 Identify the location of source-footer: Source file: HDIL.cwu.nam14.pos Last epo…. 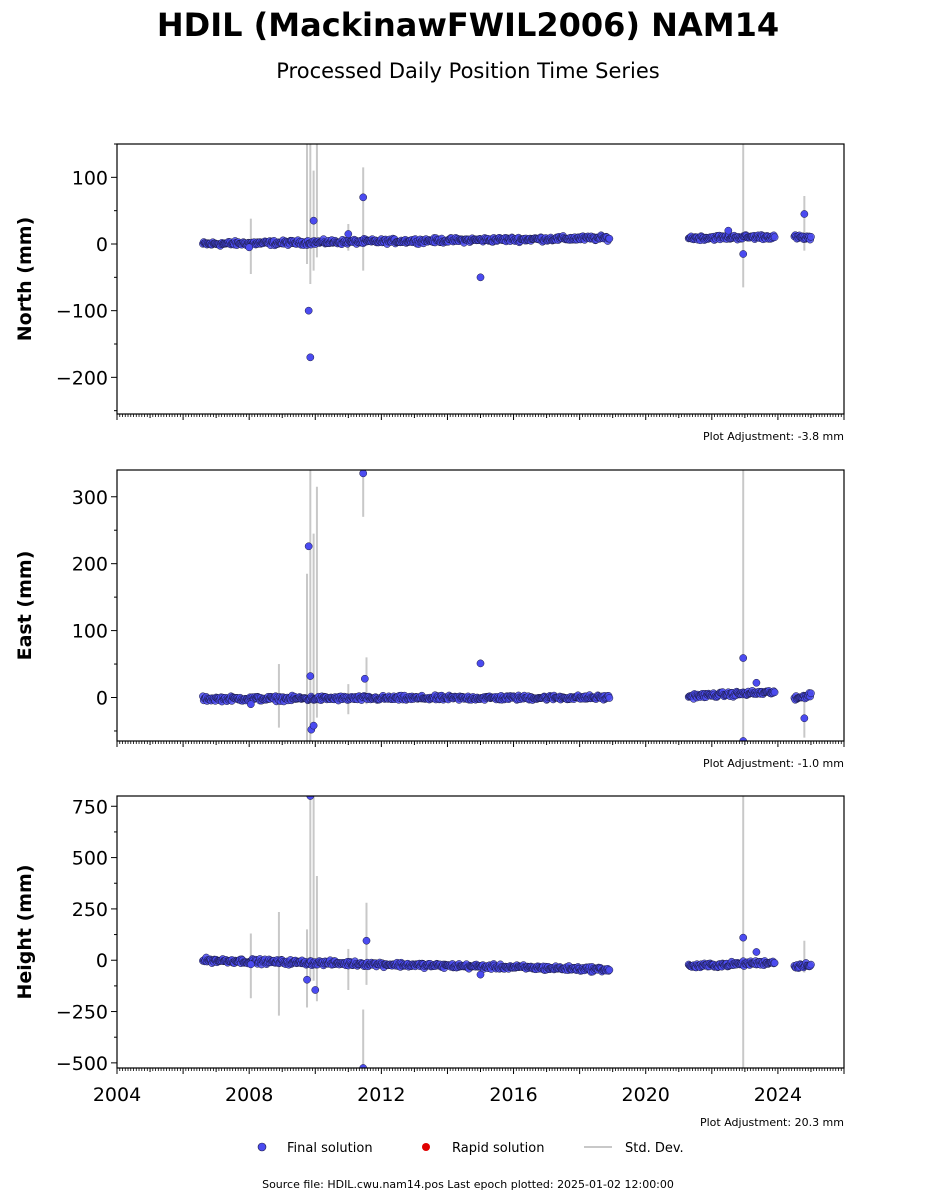
(468, 1184).